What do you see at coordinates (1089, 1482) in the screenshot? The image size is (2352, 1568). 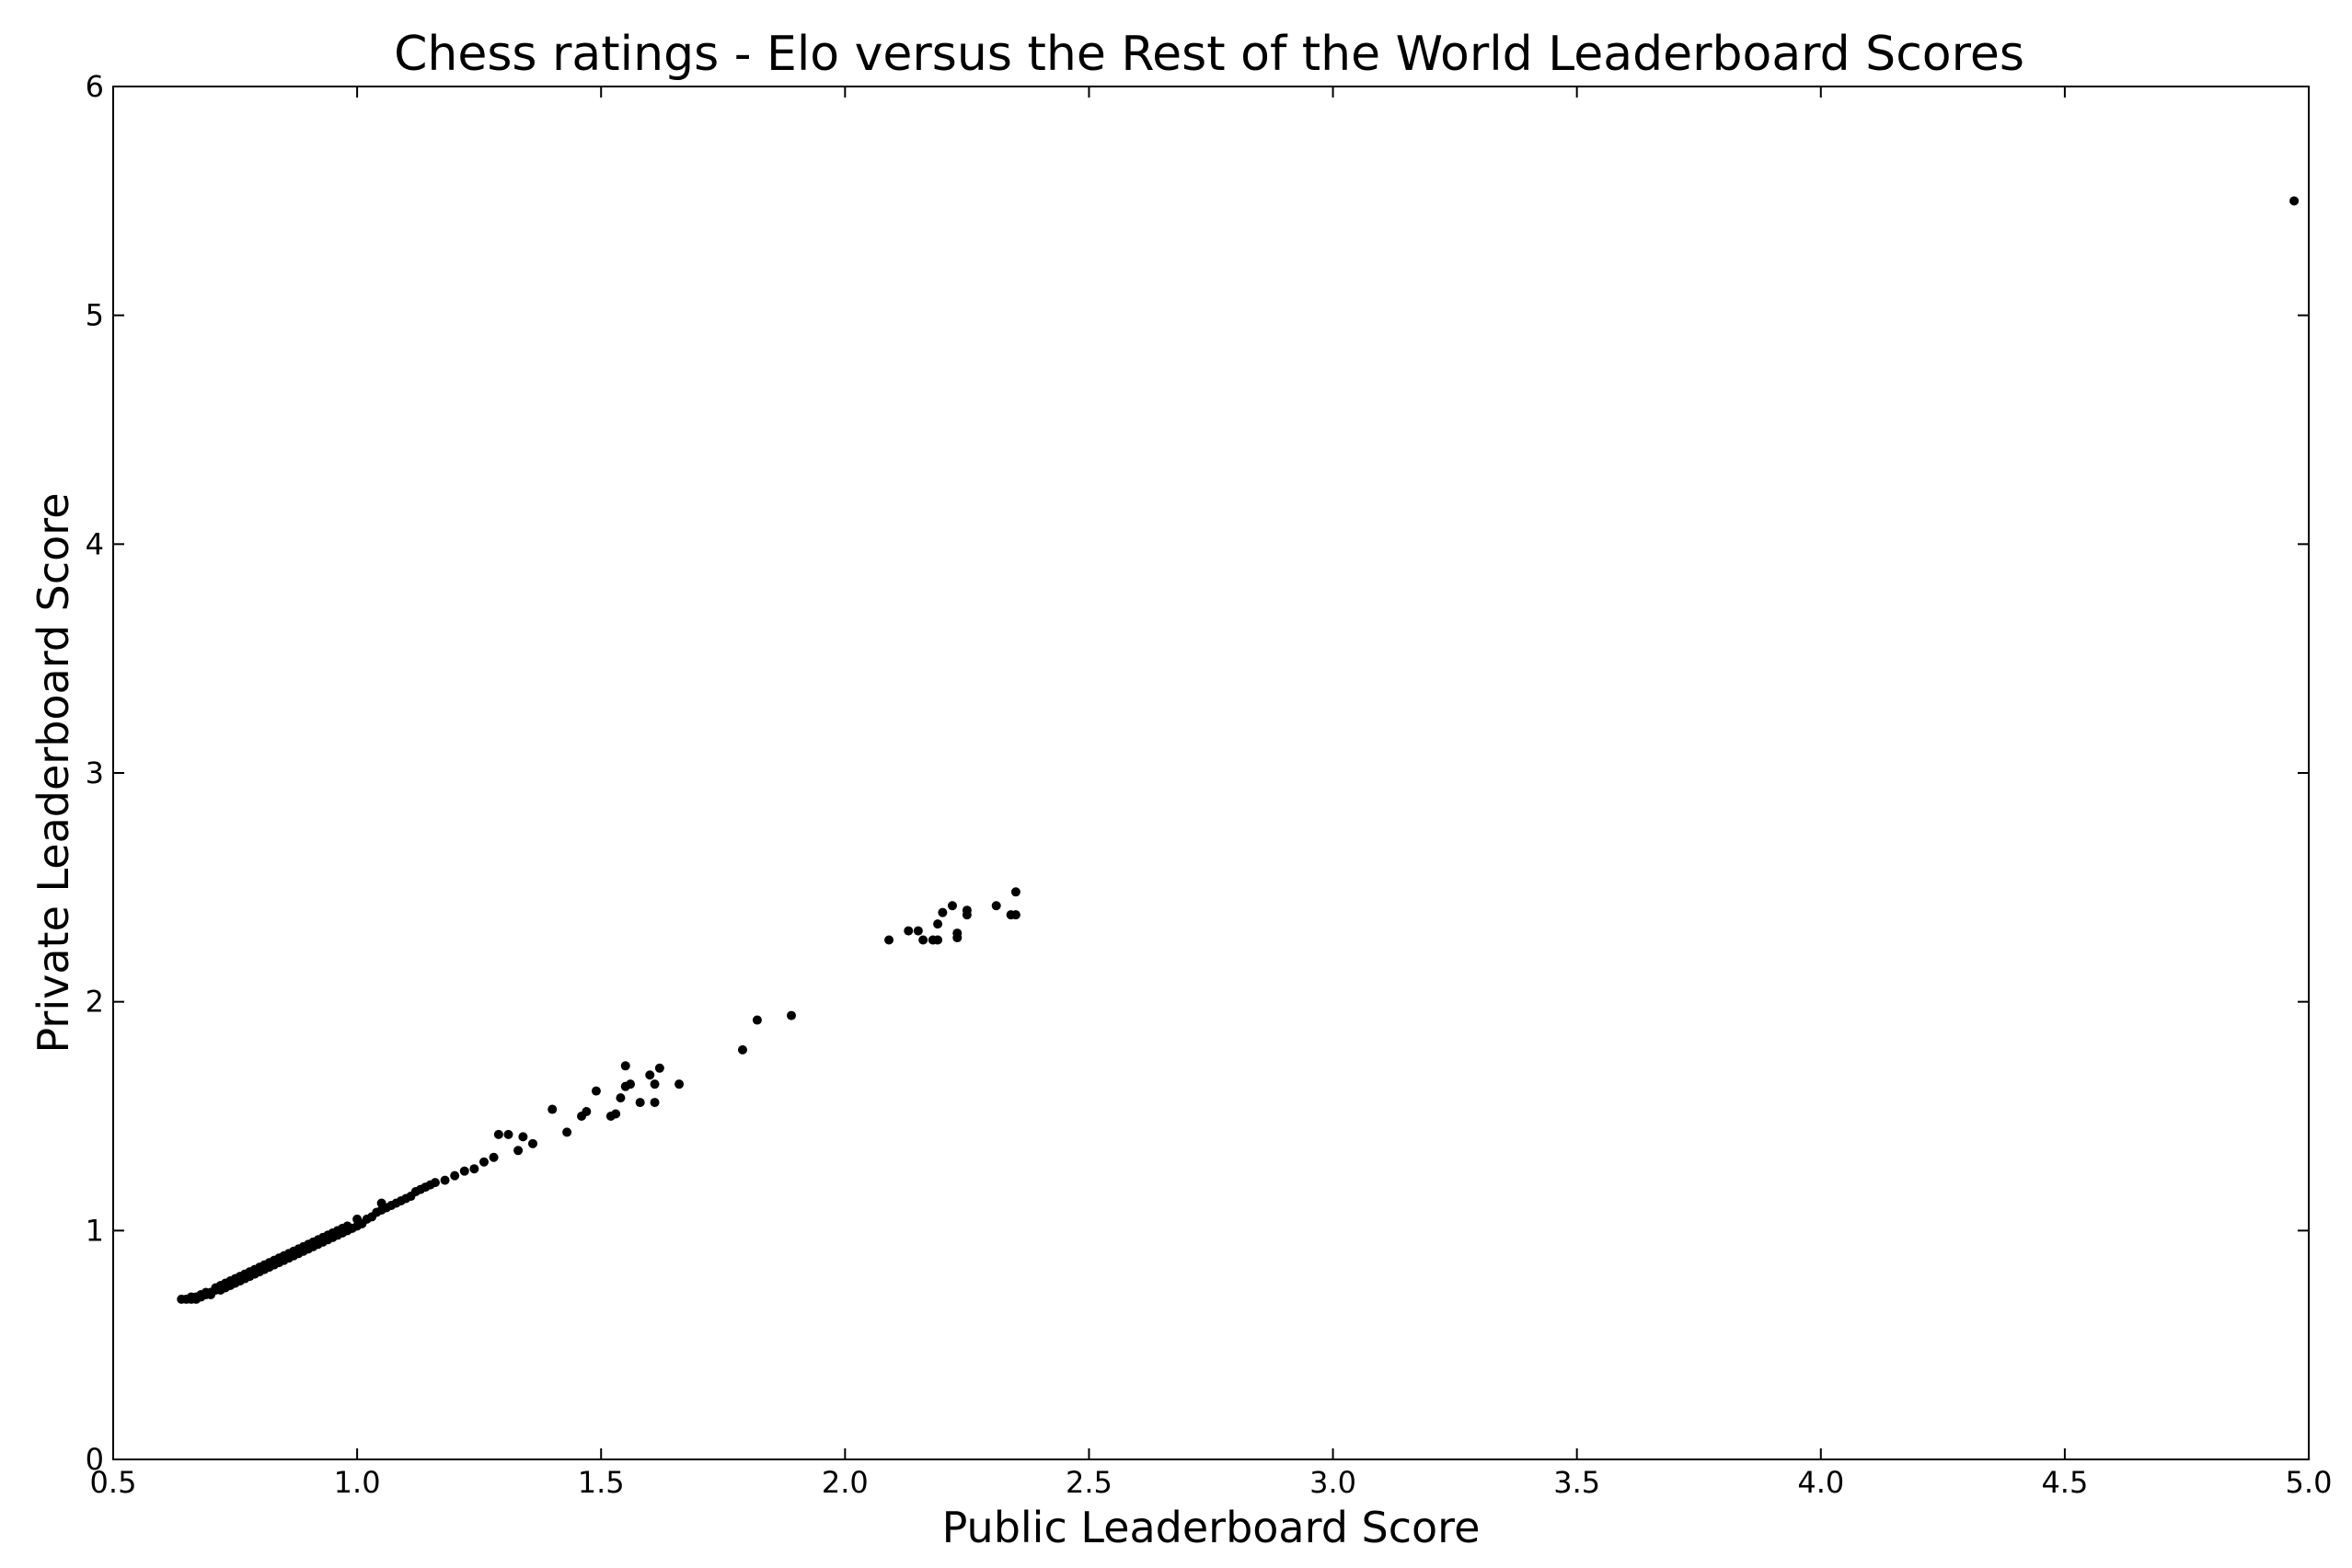 I see `x-tick-label: 2.5` at bounding box center [1089, 1482].